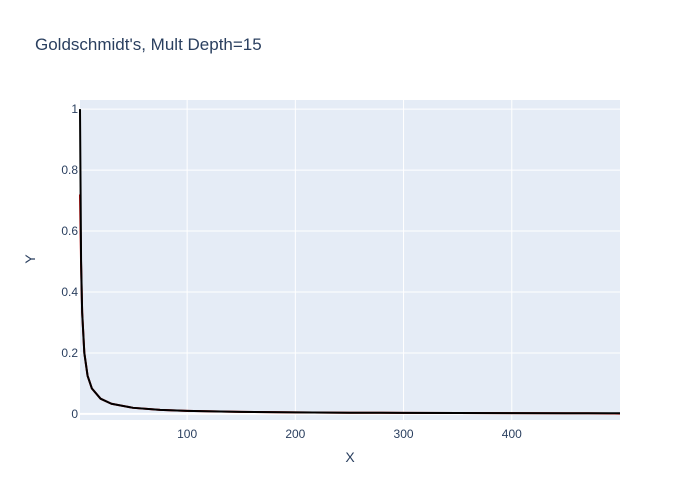 The image size is (700, 500). I want to click on x-tick-label: 200, so click(295, 434).